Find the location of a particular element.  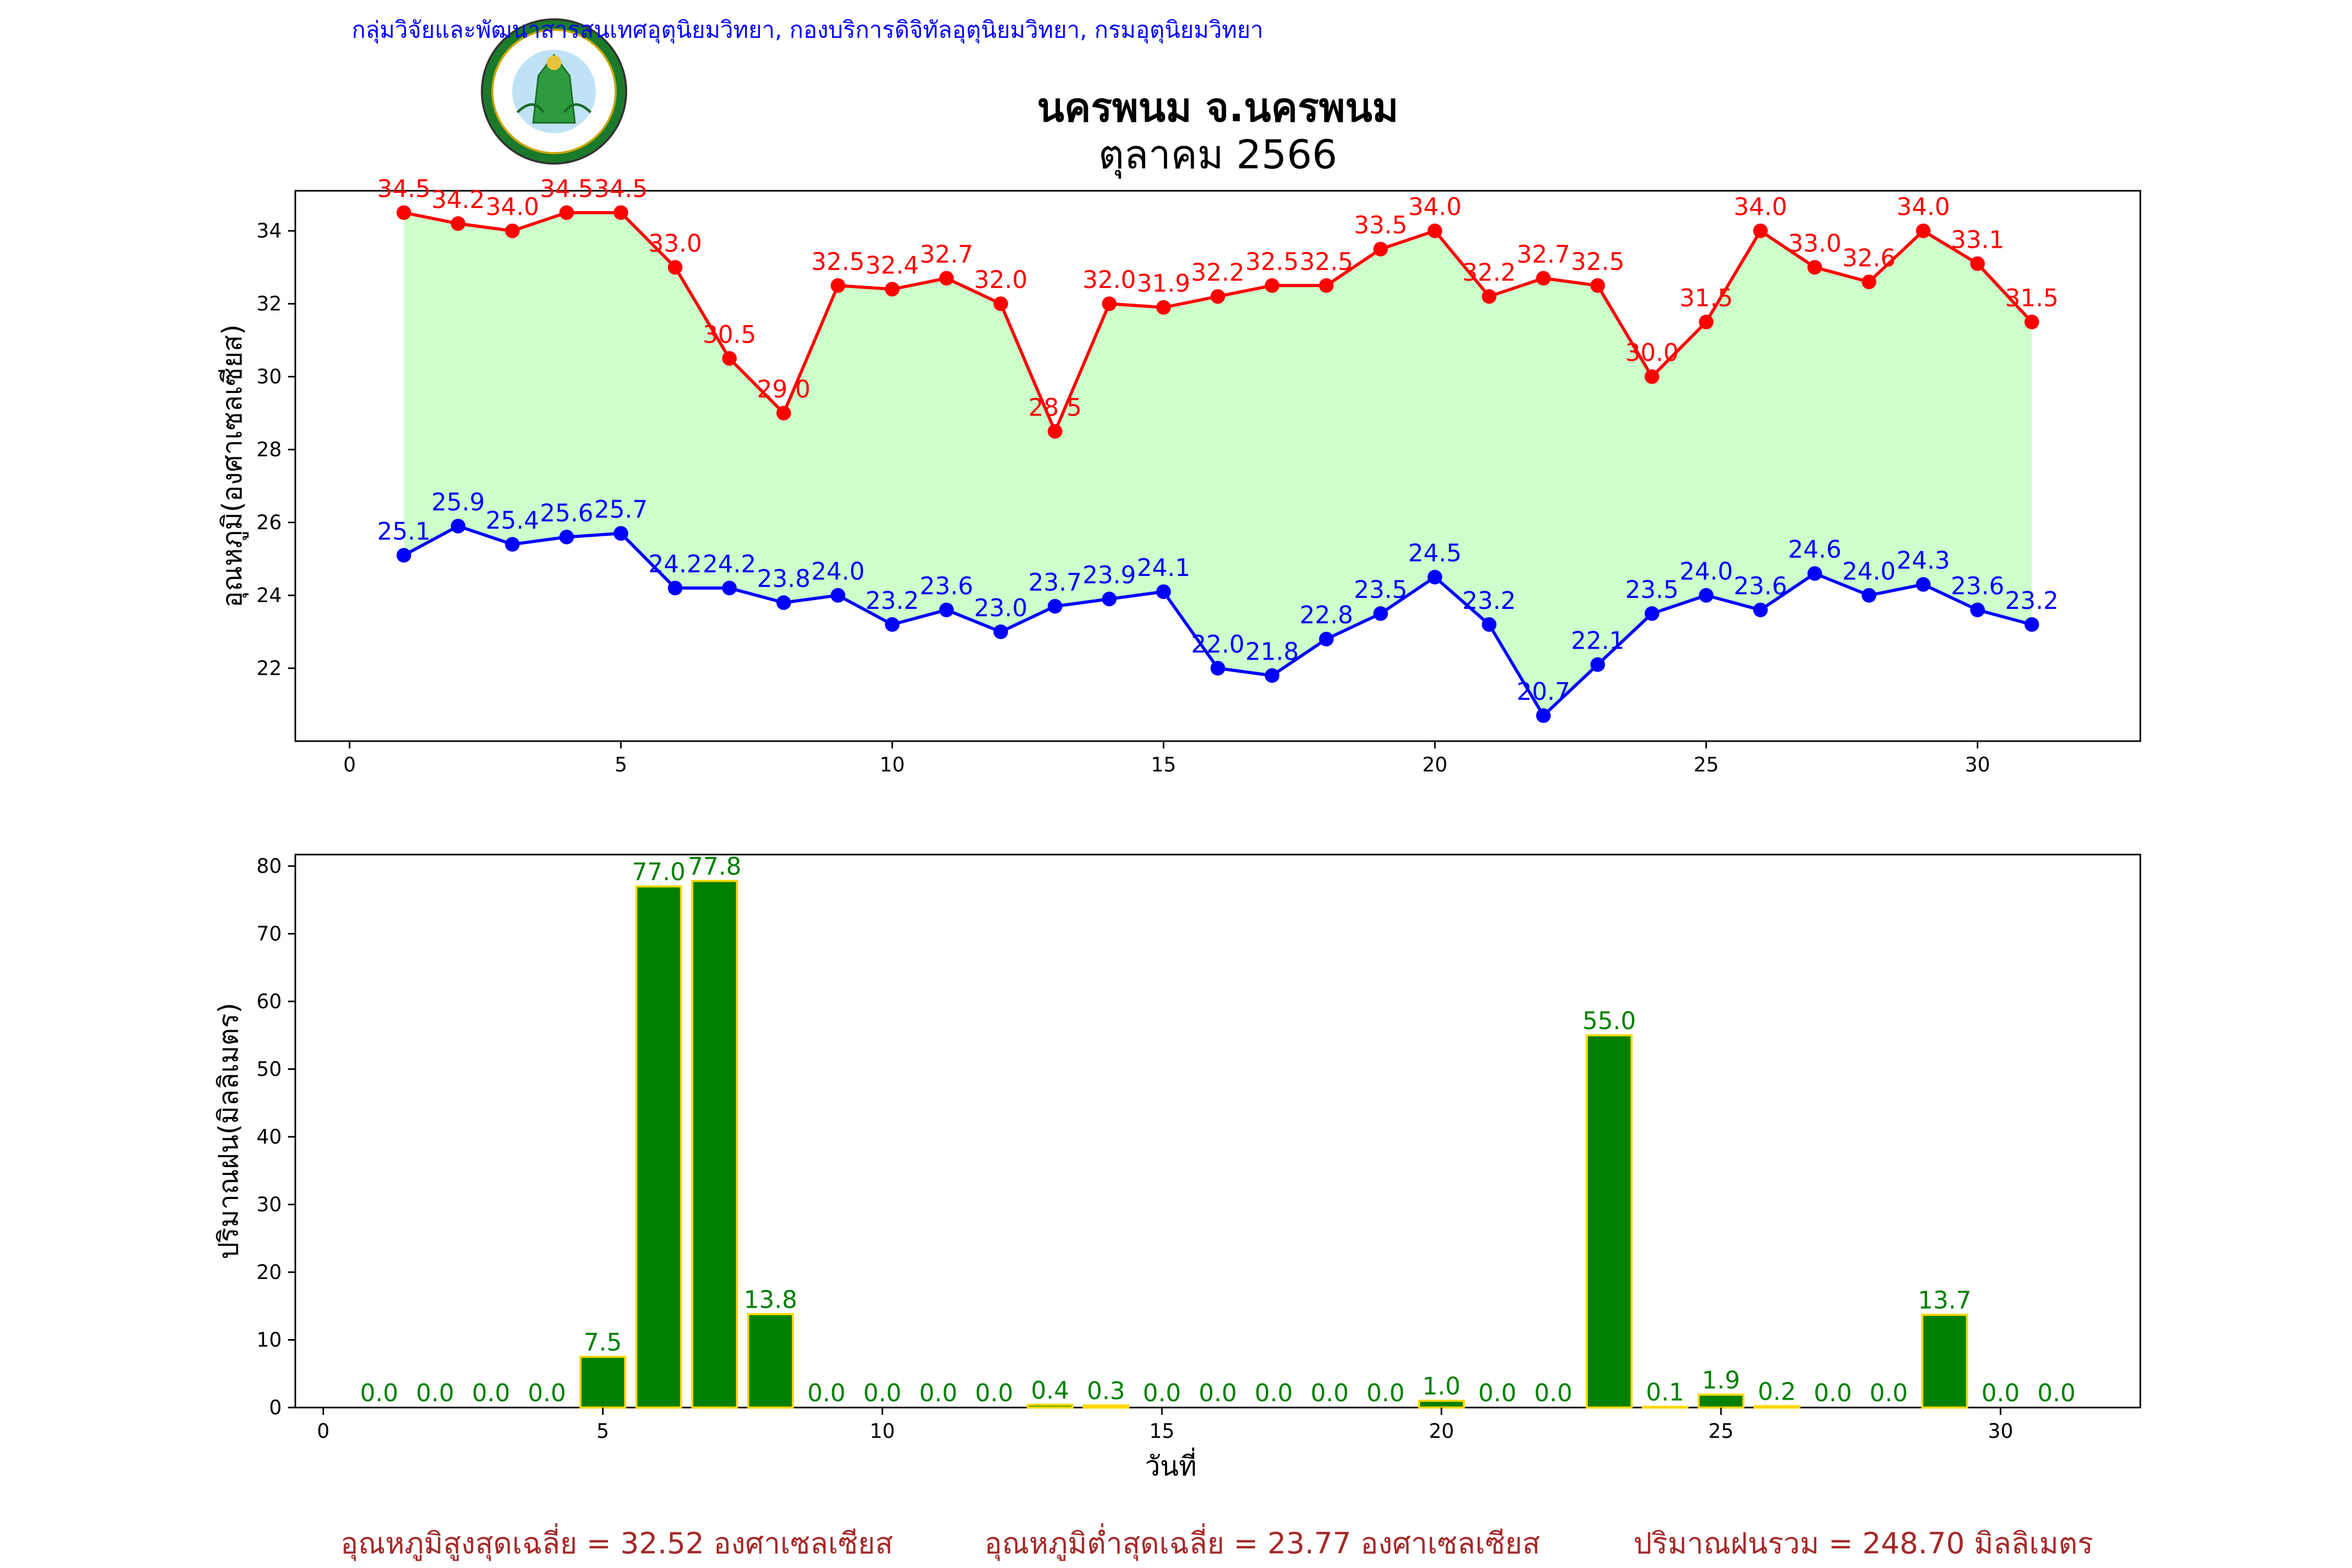

rainfall-data-label: 77.8 is located at coordinates (714, 866).